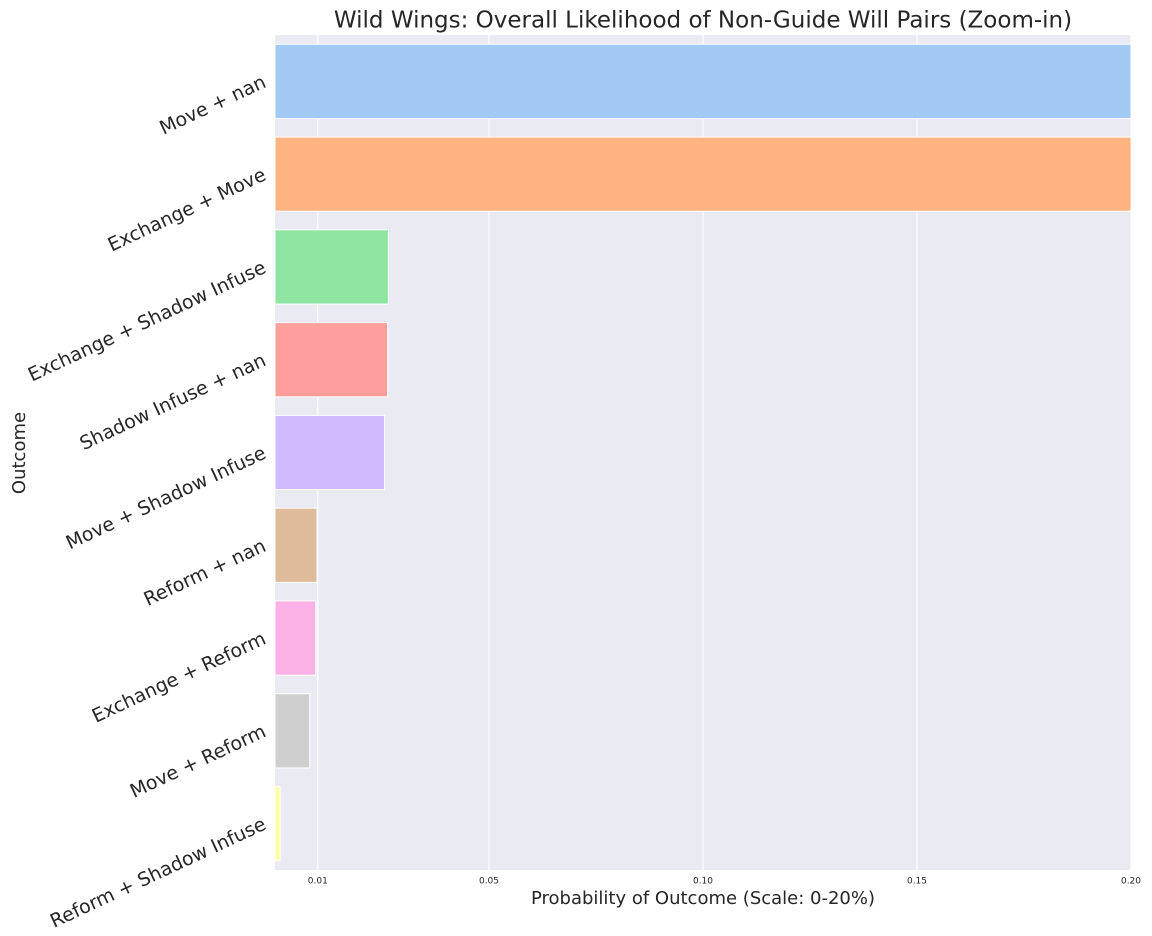 The image size is (1152, 936). I want to click on y-tick-label: Move + Reform, so click(198, 761).